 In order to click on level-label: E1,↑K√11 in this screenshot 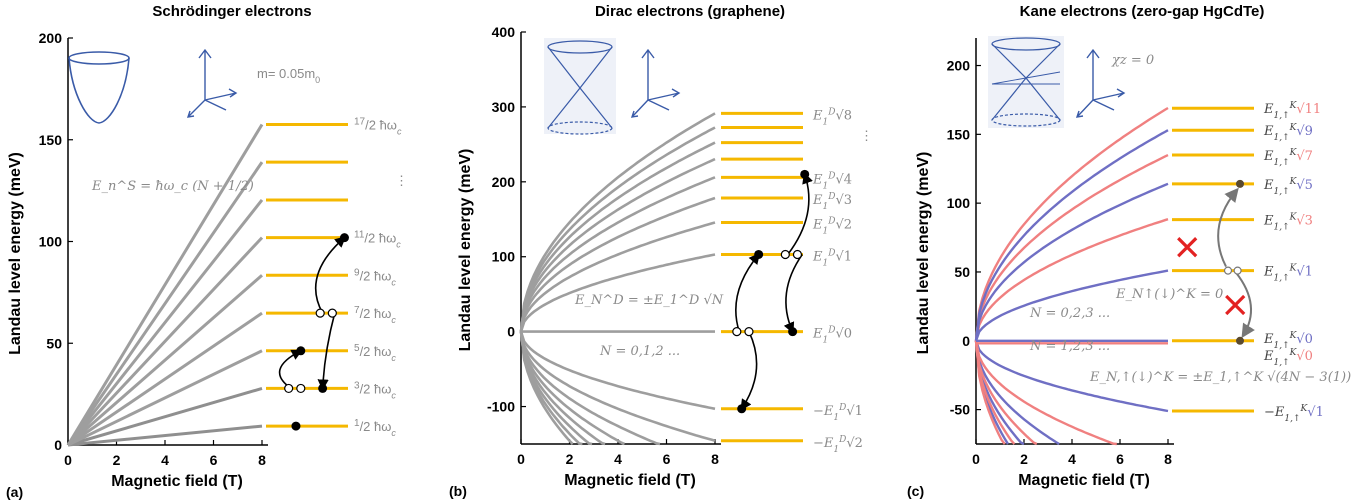, I will do `click(1292, 111)`.